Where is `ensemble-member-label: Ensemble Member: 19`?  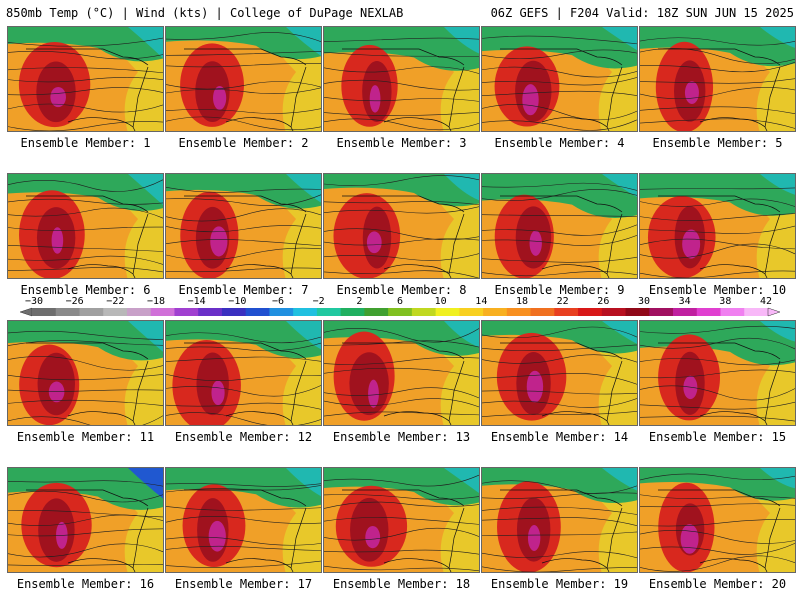
ensemble-member-label: Ensemble Member: 19 is located at coordinates (559, 584).